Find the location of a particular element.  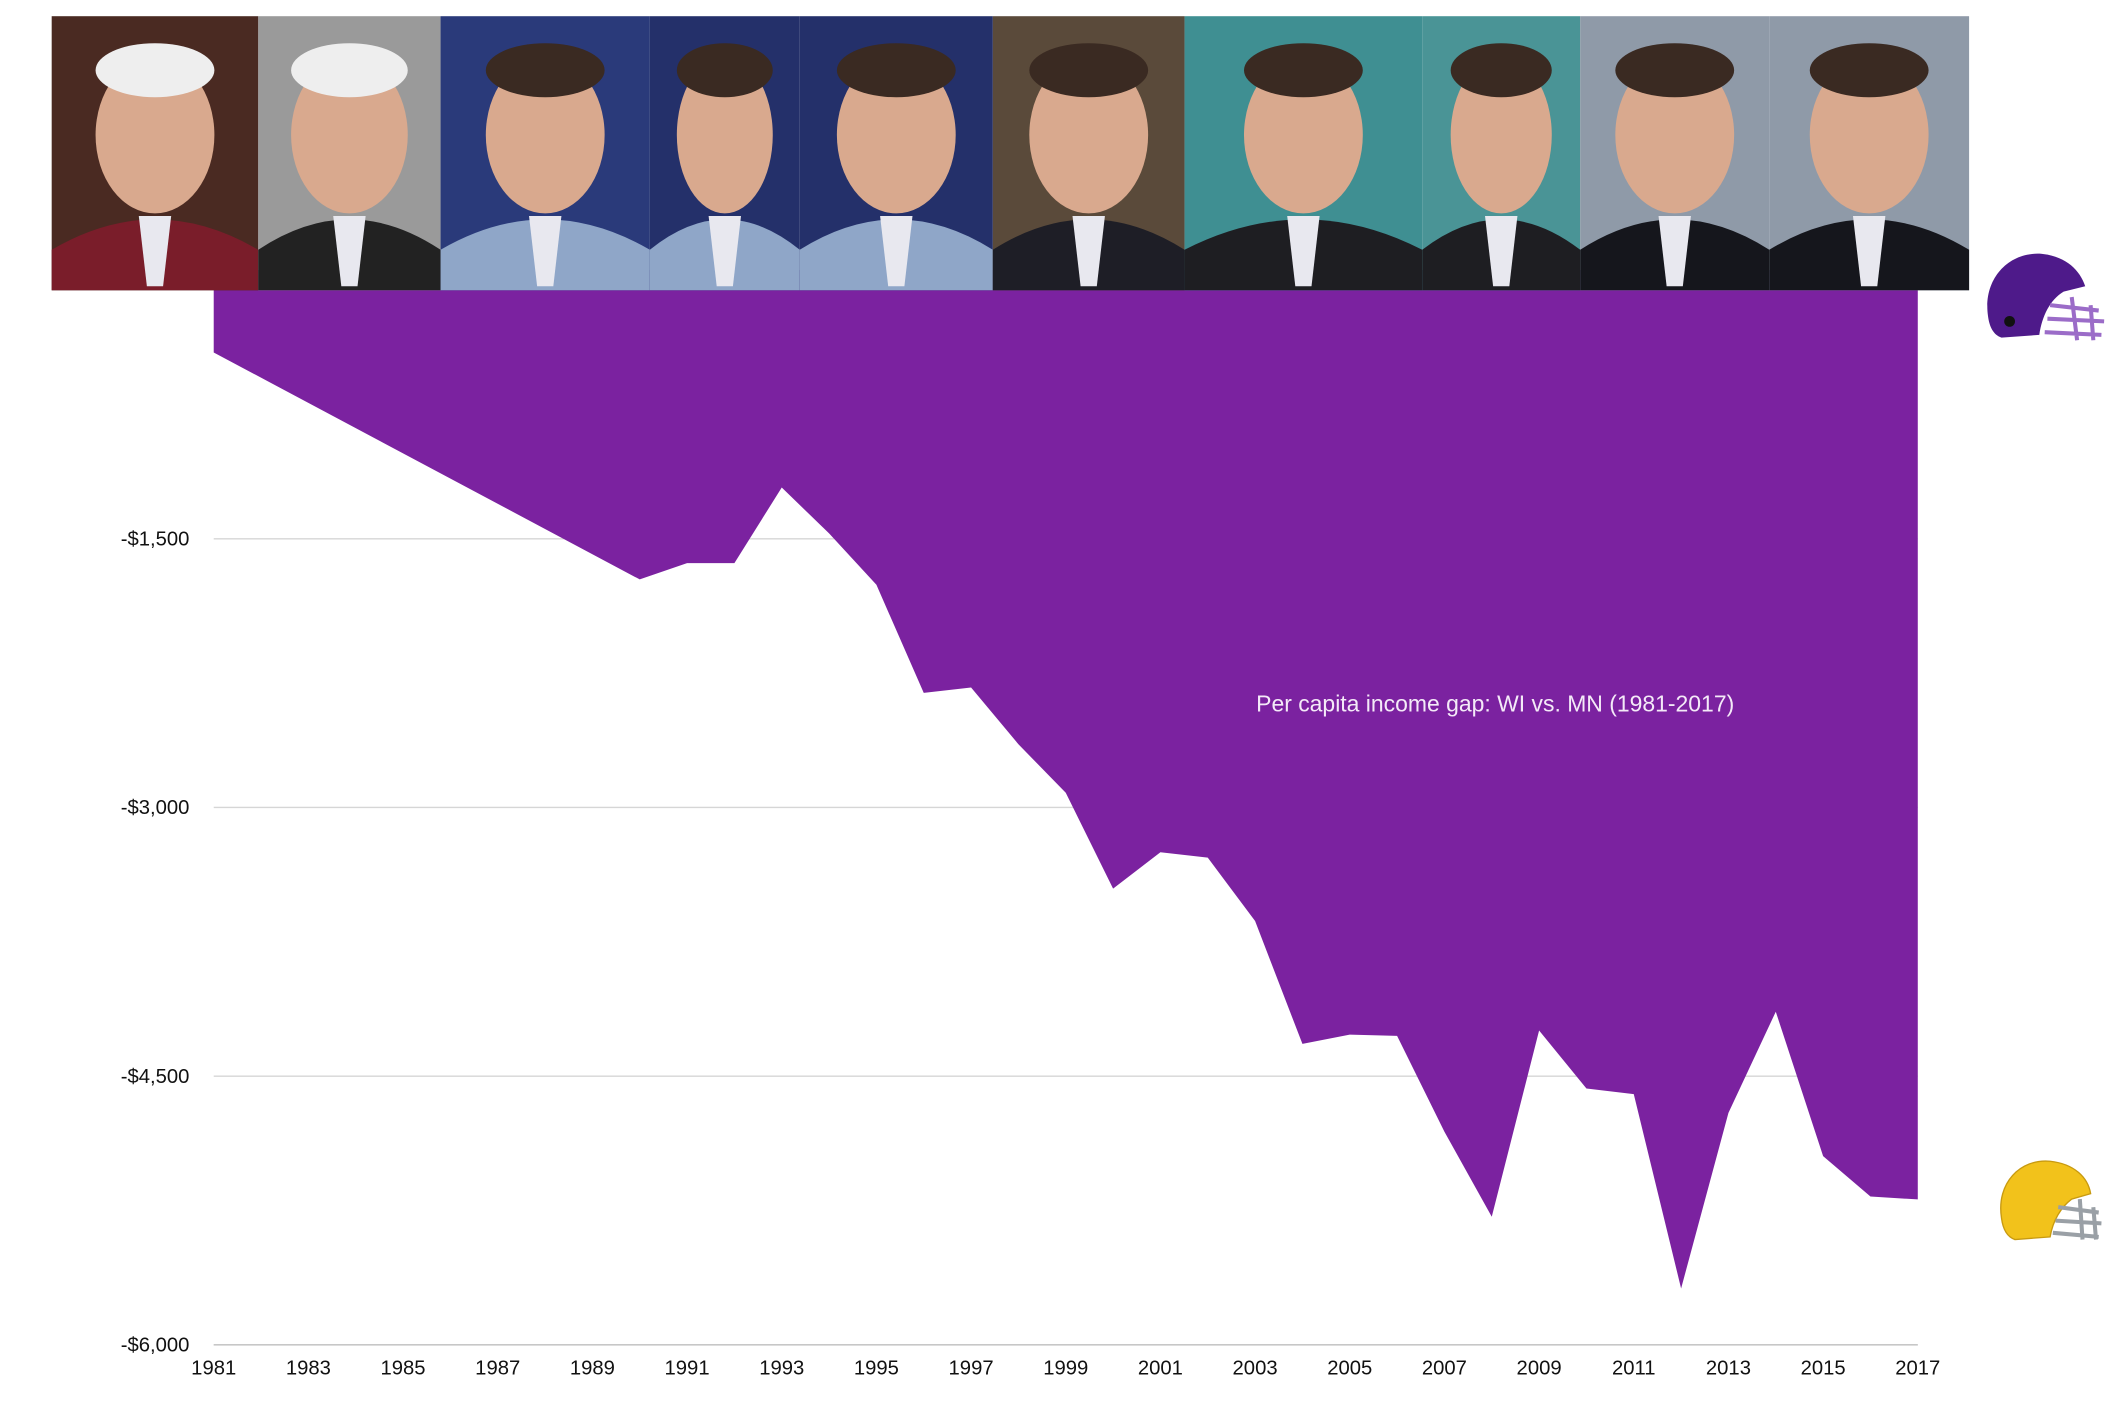

y-tick-label: -$4,500 is located at coordinates (155, 1077).